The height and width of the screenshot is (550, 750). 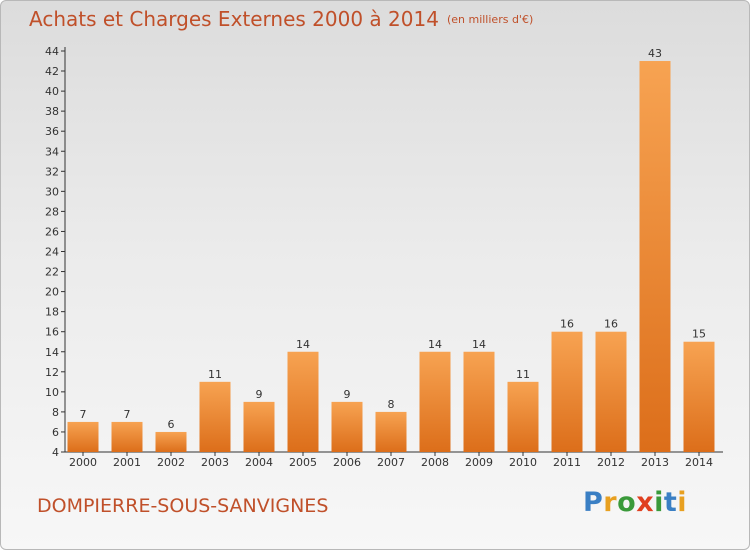 What do you see at coordinates (52, 191) in the screenshot?
I see `y-tick-label: 30` at bounding box center [52, 191].